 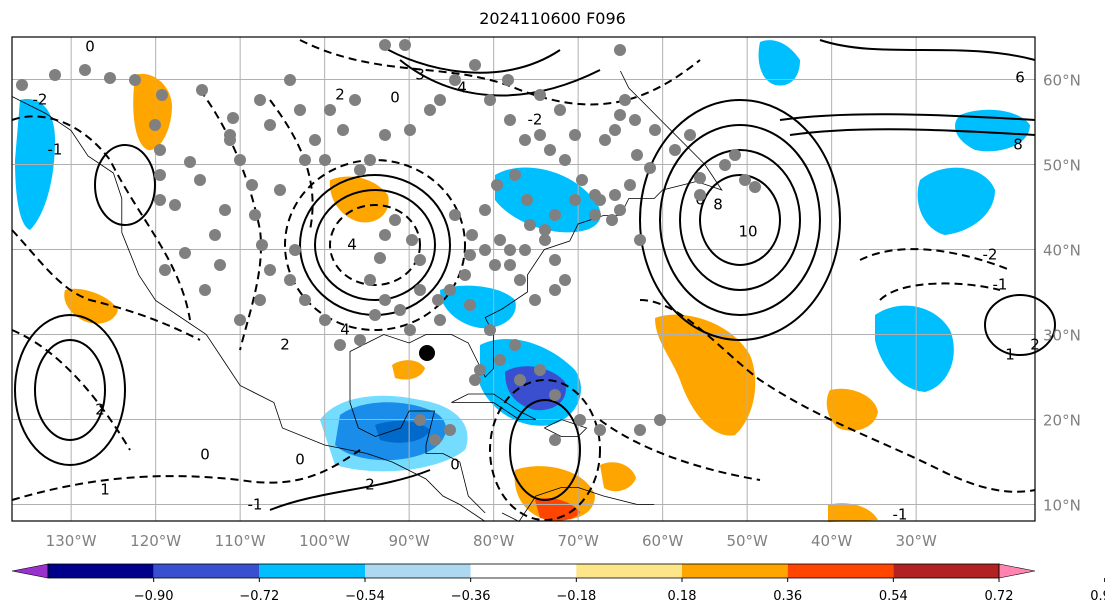 What do you see at coordinates (105, 490) in the screenshot?
I see `contour-label: 1` at bounding box center [105, 490].